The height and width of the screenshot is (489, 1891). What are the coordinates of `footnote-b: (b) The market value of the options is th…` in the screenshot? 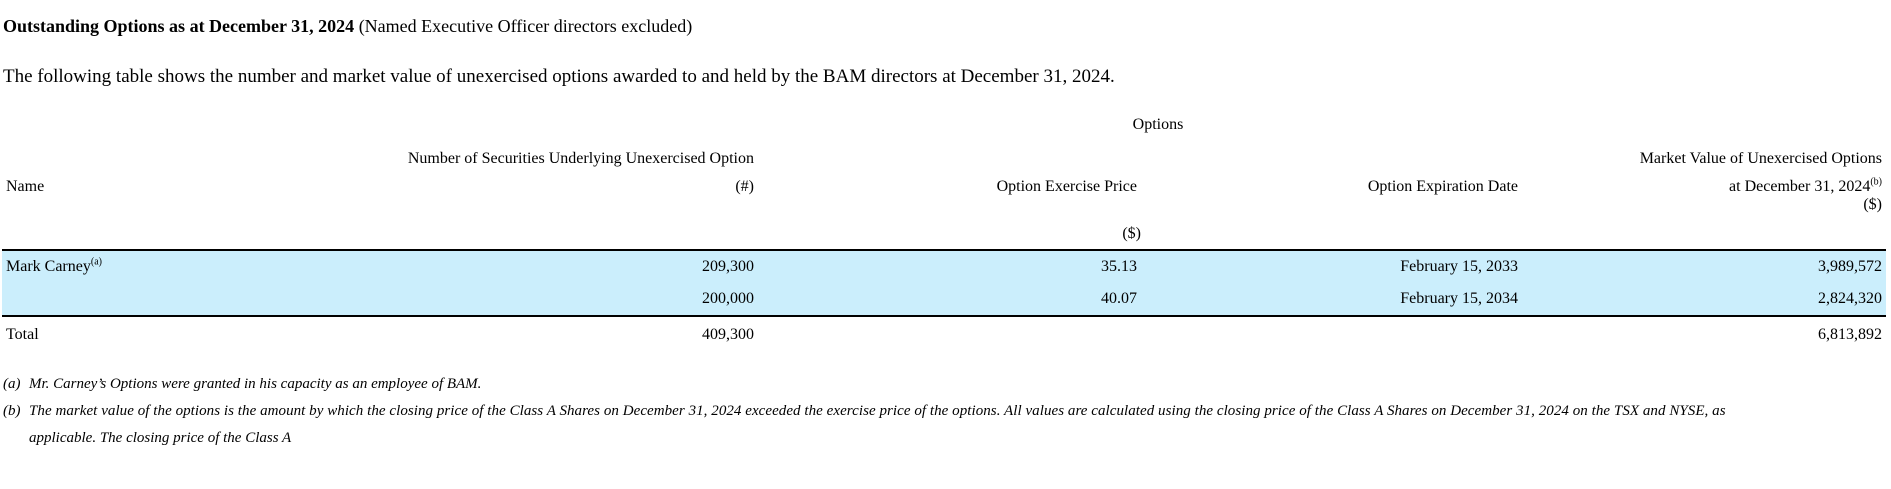 It's located at (864, 411).